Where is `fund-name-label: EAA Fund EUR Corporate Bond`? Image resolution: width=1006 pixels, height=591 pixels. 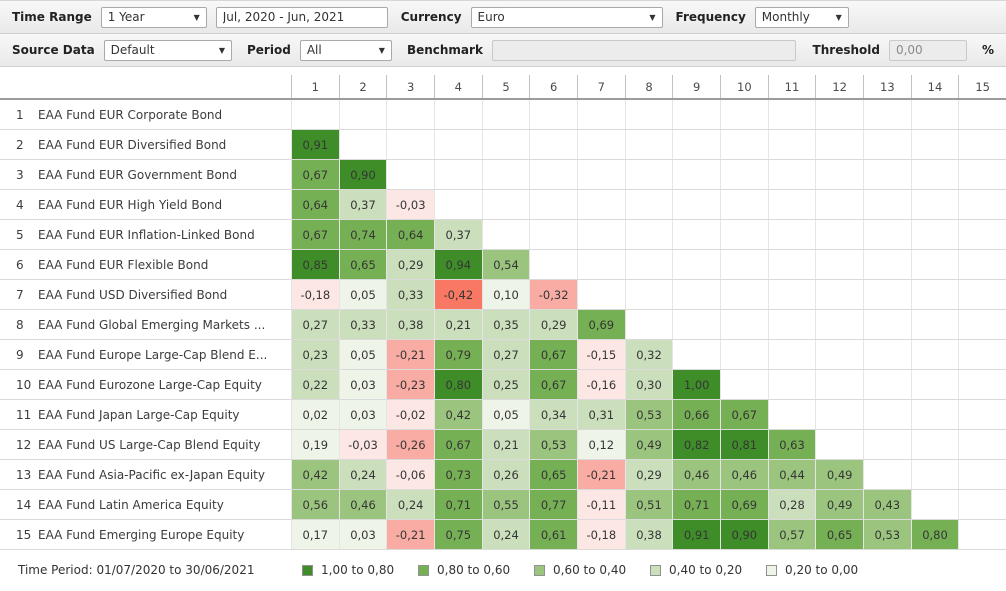 fund-name-label: EAA Fund EUR Corporate Bond is located at coordinates (130, 114).